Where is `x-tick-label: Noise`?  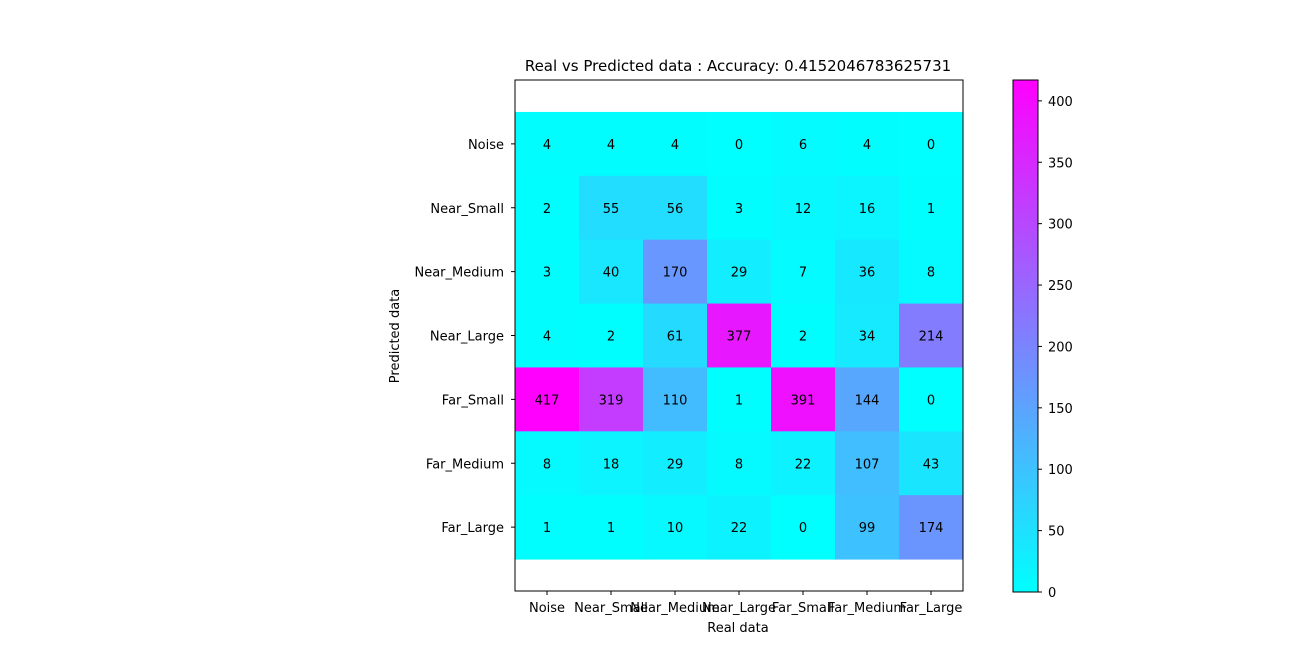
x-tick-label: Noise is located at coordinates (547, 608).